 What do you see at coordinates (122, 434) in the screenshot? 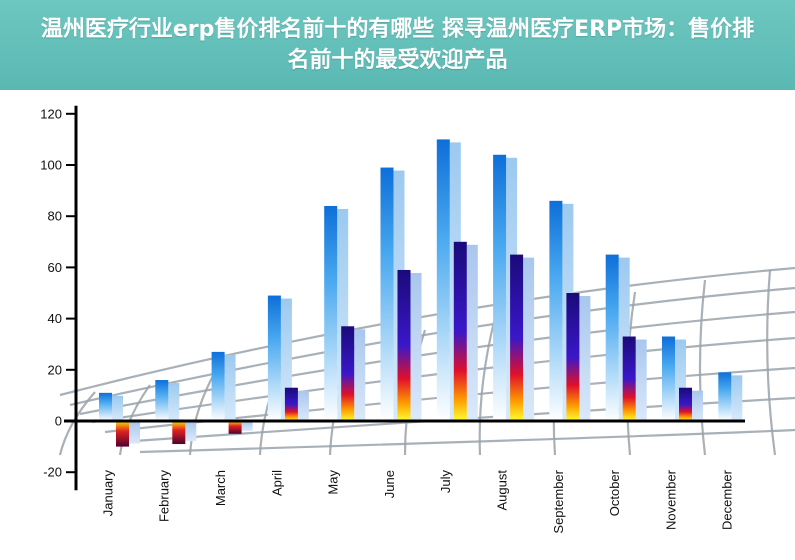
I see `fire-bar-january` at bounding box center [122, 434].